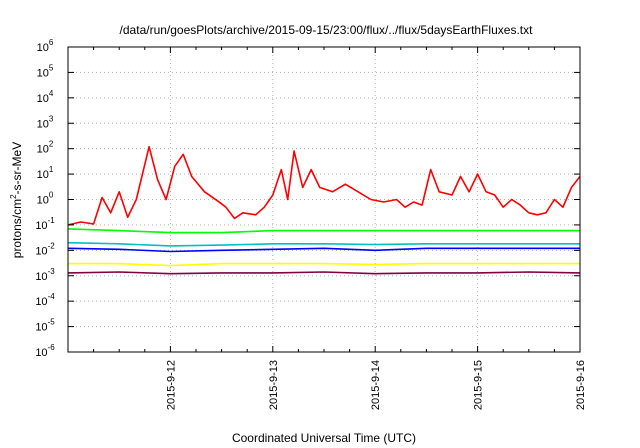  What do you see at coordinates (45, 46) in the screenshot?
I see `y-tick-label: 10⁶` at bounding box center [45, 46].